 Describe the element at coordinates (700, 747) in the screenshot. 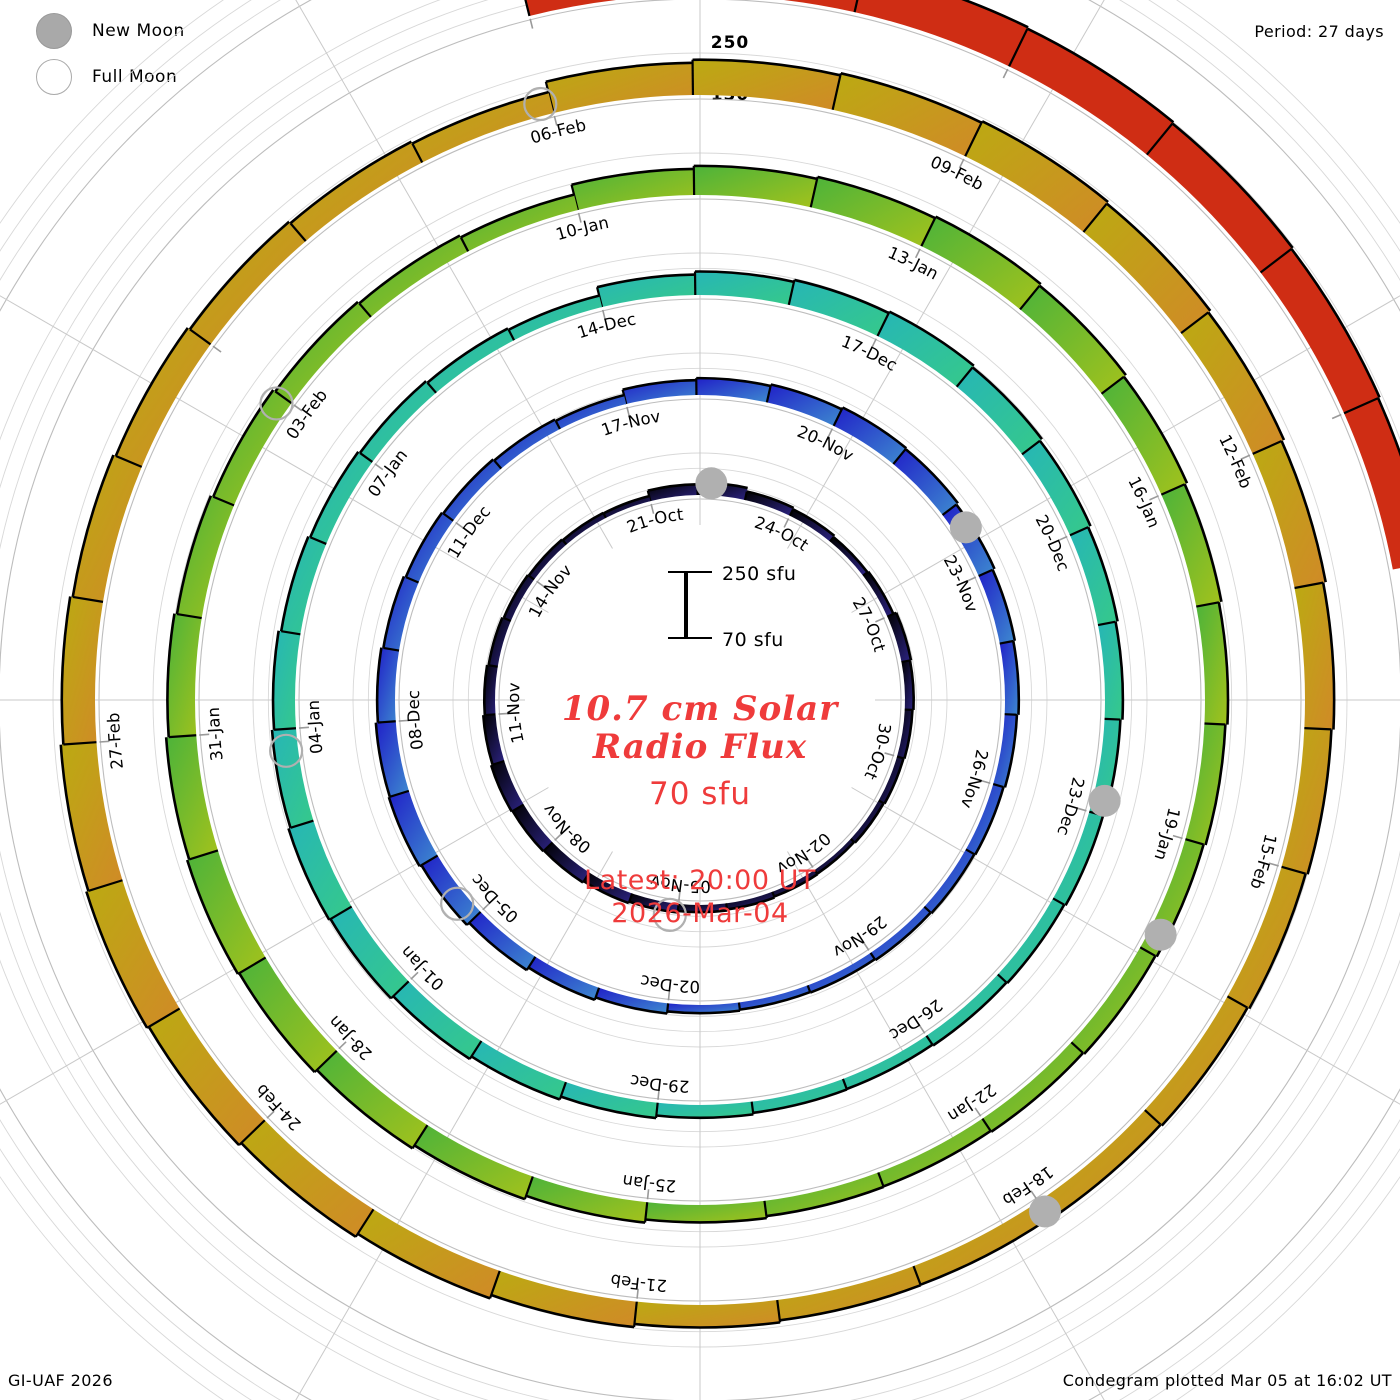

I see `chart-title-line2: Radio Flux` at that location.